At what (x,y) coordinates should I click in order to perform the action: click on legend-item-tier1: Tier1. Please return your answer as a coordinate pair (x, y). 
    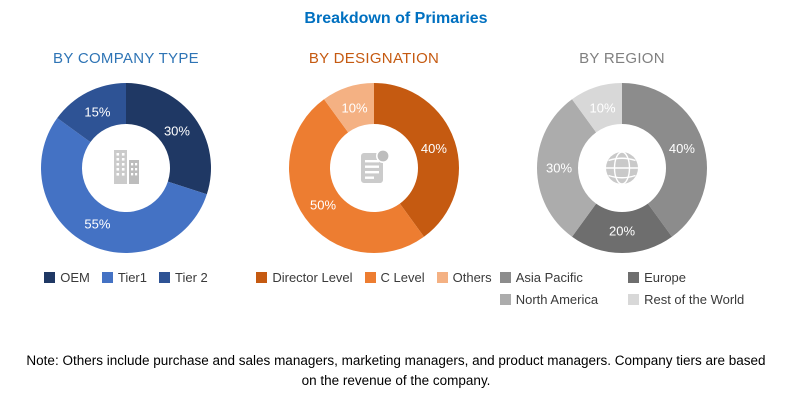
    Looking at the image, I should click on (124, 277).